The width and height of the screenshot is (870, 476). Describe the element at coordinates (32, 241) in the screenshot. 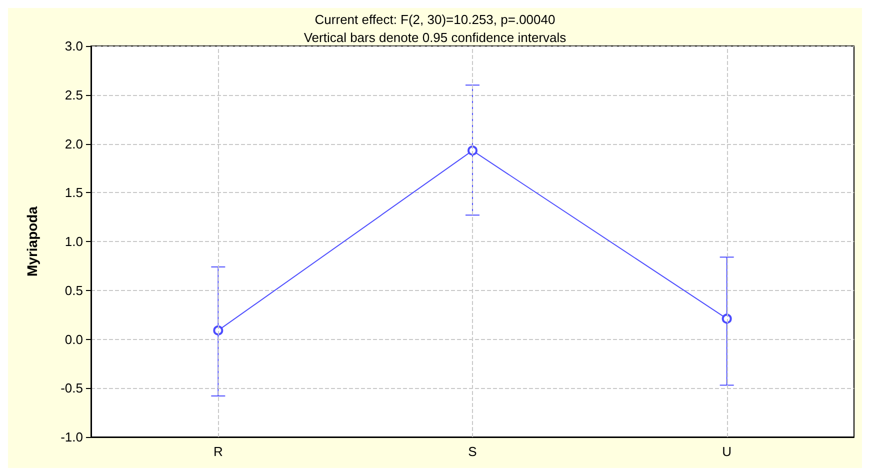

I see `y-axis-title: Myriapoda` at that location.